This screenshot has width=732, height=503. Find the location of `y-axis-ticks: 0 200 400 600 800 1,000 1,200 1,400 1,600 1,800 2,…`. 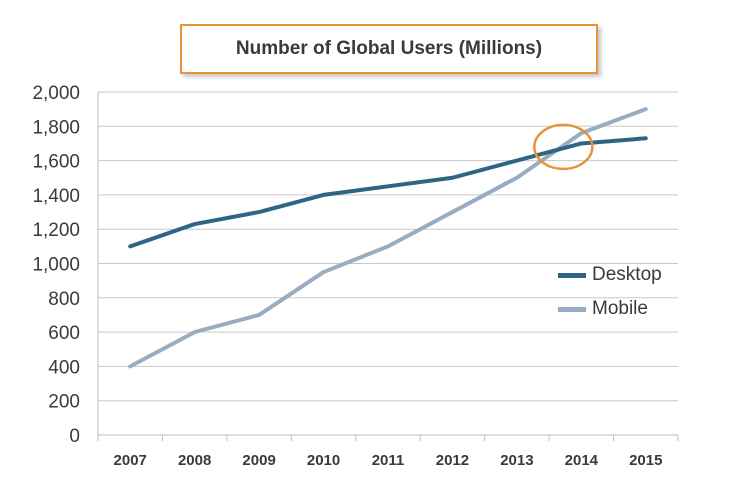

y-axis-ticks: 0 200 400 600 800 1,000 1,200 1,400 1,600 1,800 2,… is located at coordinates (56, 265).